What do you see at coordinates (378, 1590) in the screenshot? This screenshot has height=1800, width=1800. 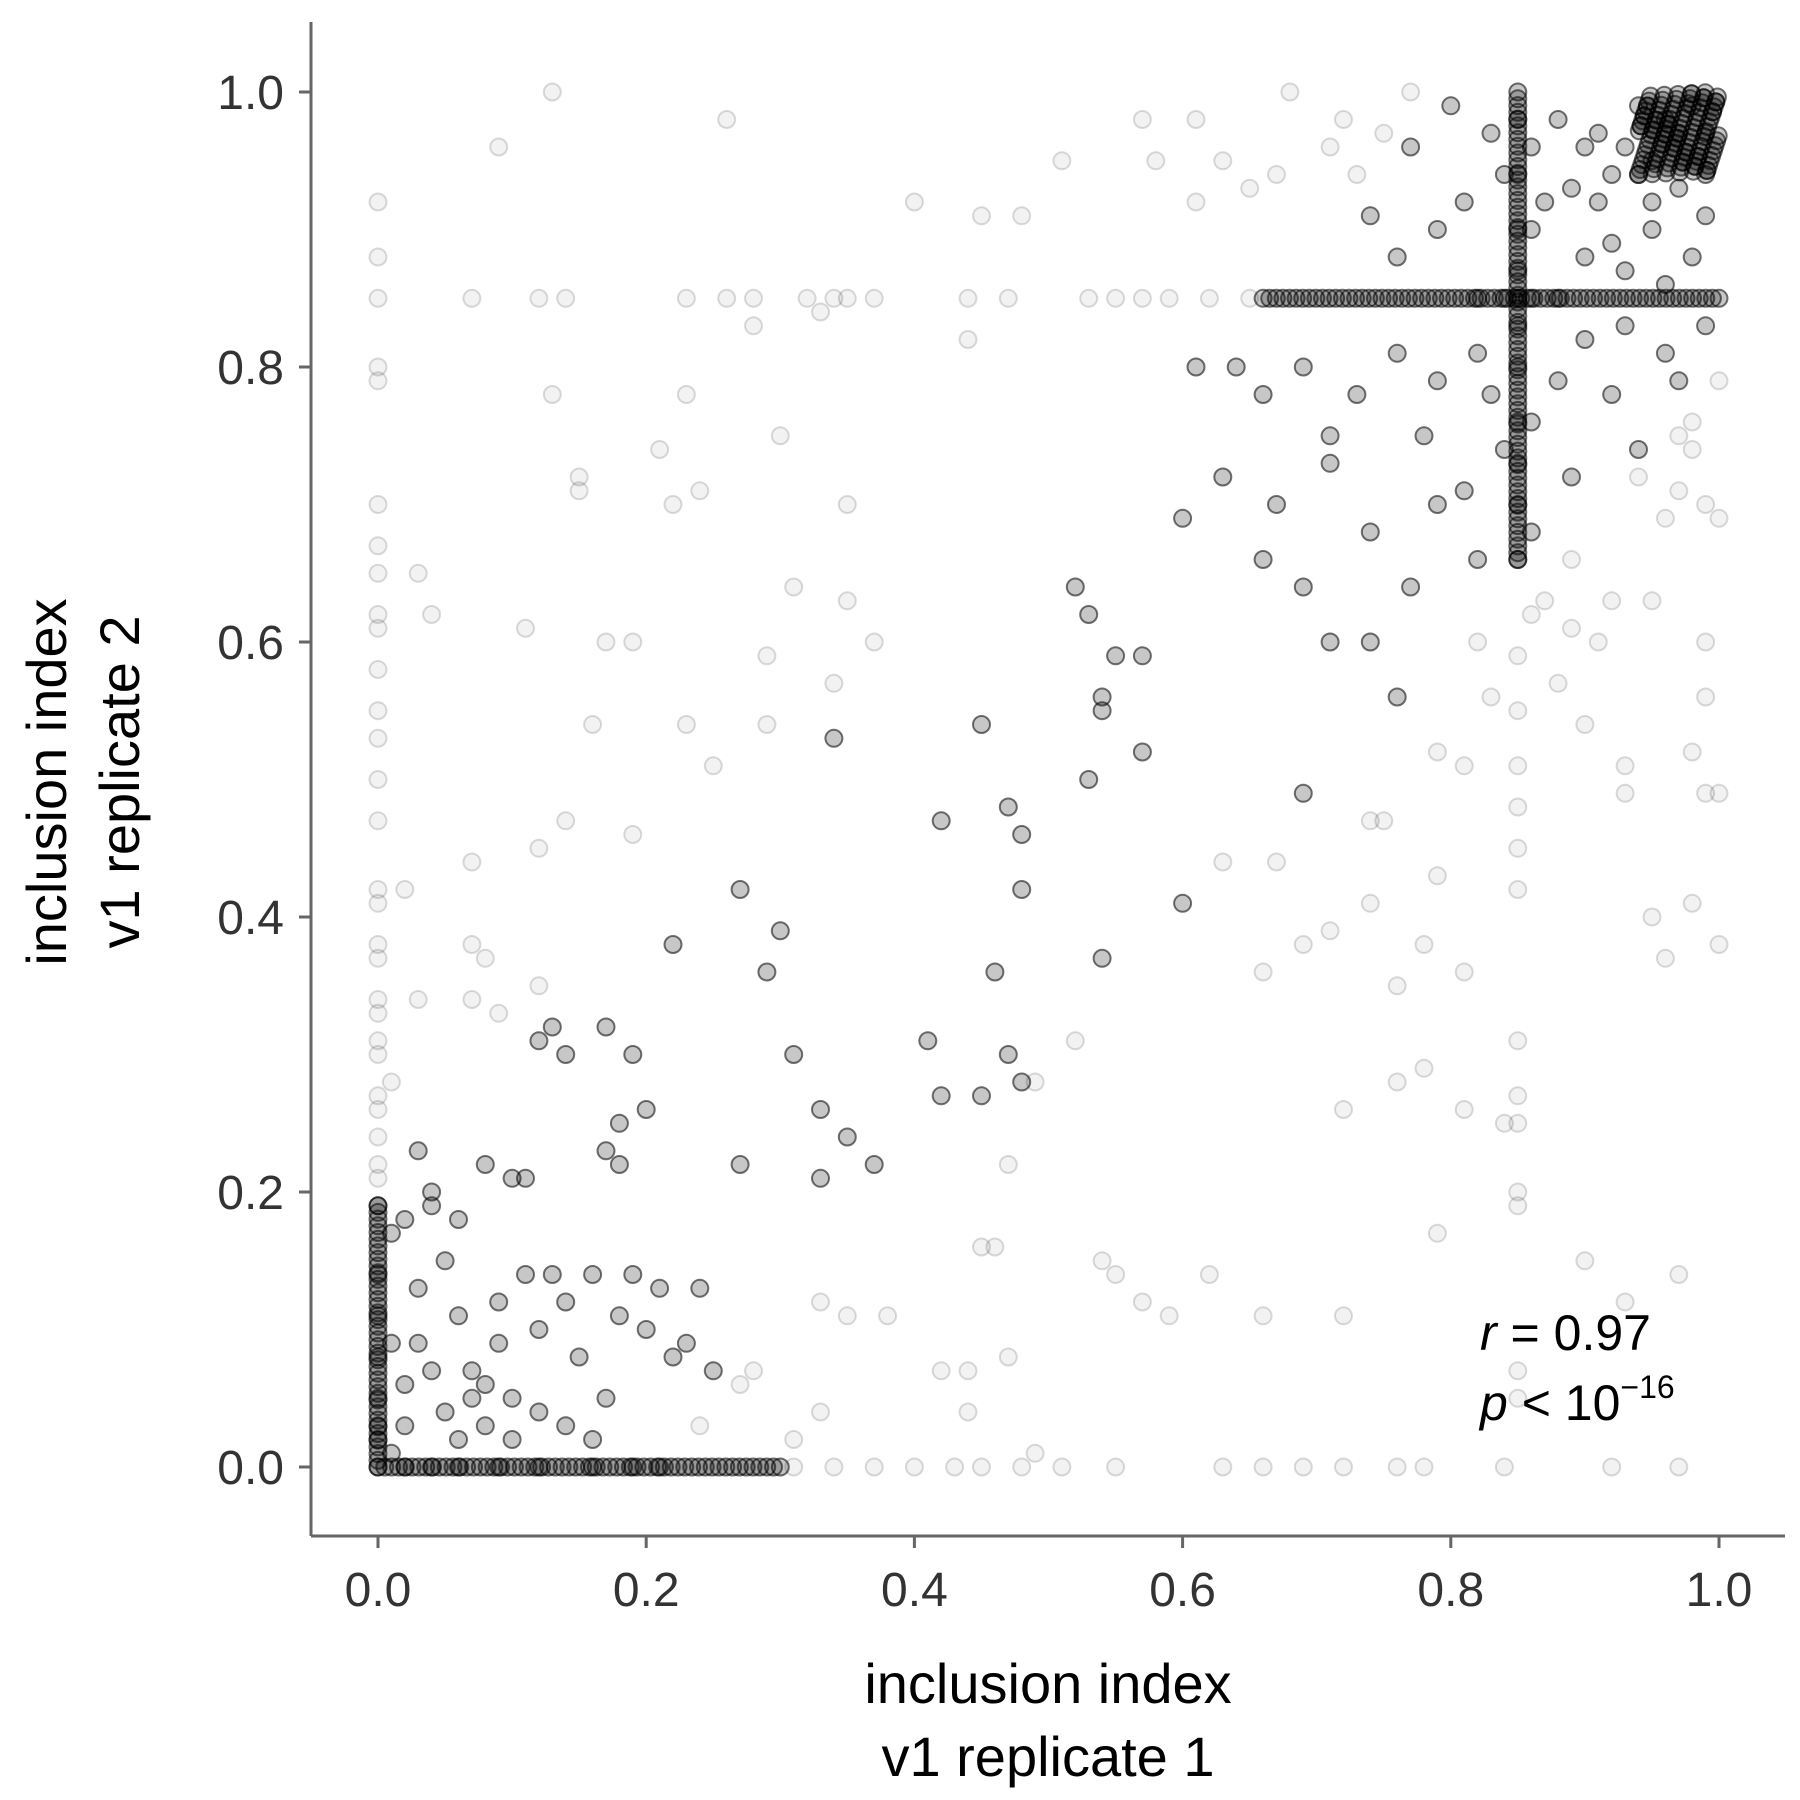 I see `x-tick-label: 0.0` at bounding box center [378, 1590].